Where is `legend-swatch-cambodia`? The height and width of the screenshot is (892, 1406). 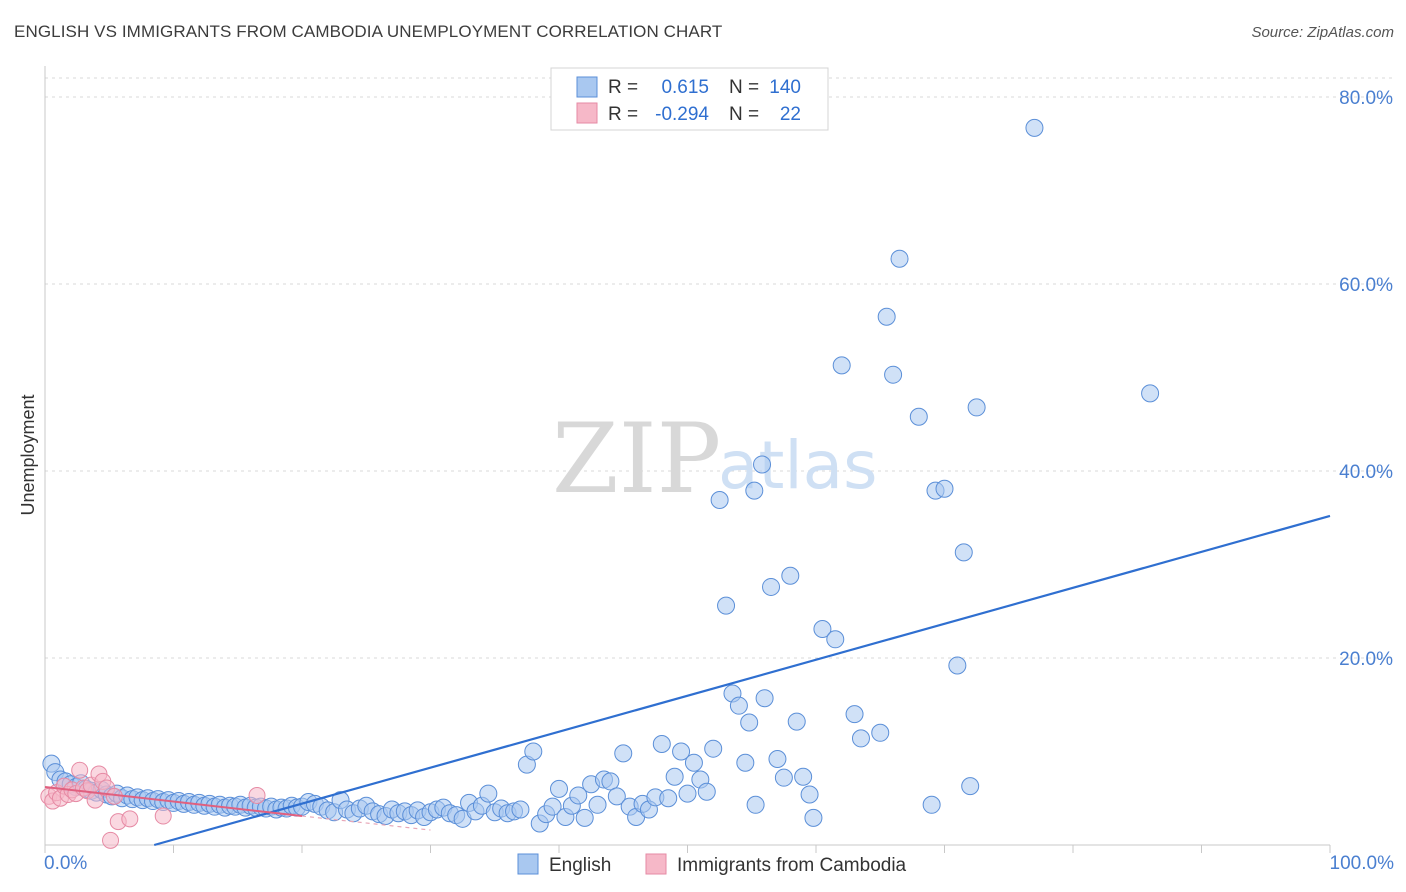
legend-swatch-cambodia is located at coordinates (587, 113).